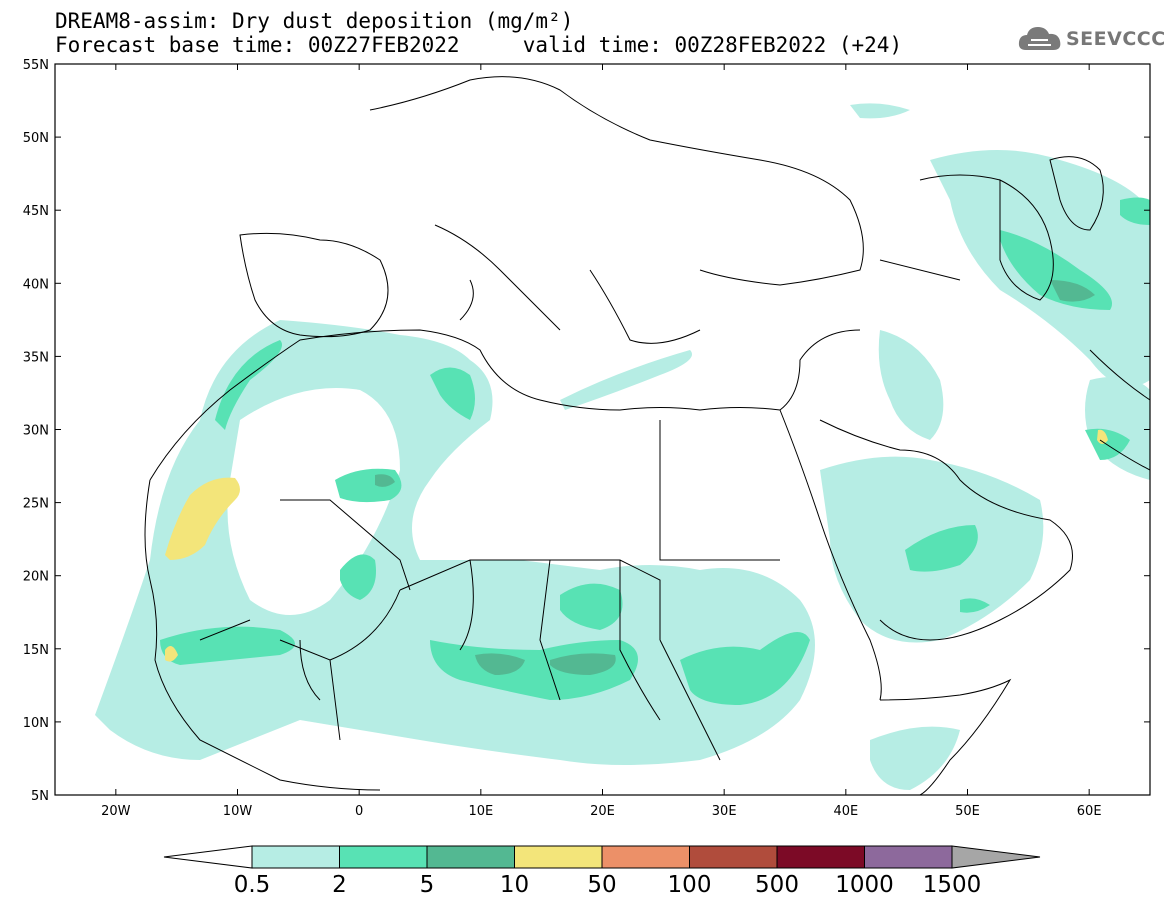 This screenshot has height=907, width=1165. I want to click on lat-label: 30N, so click(36, 431).